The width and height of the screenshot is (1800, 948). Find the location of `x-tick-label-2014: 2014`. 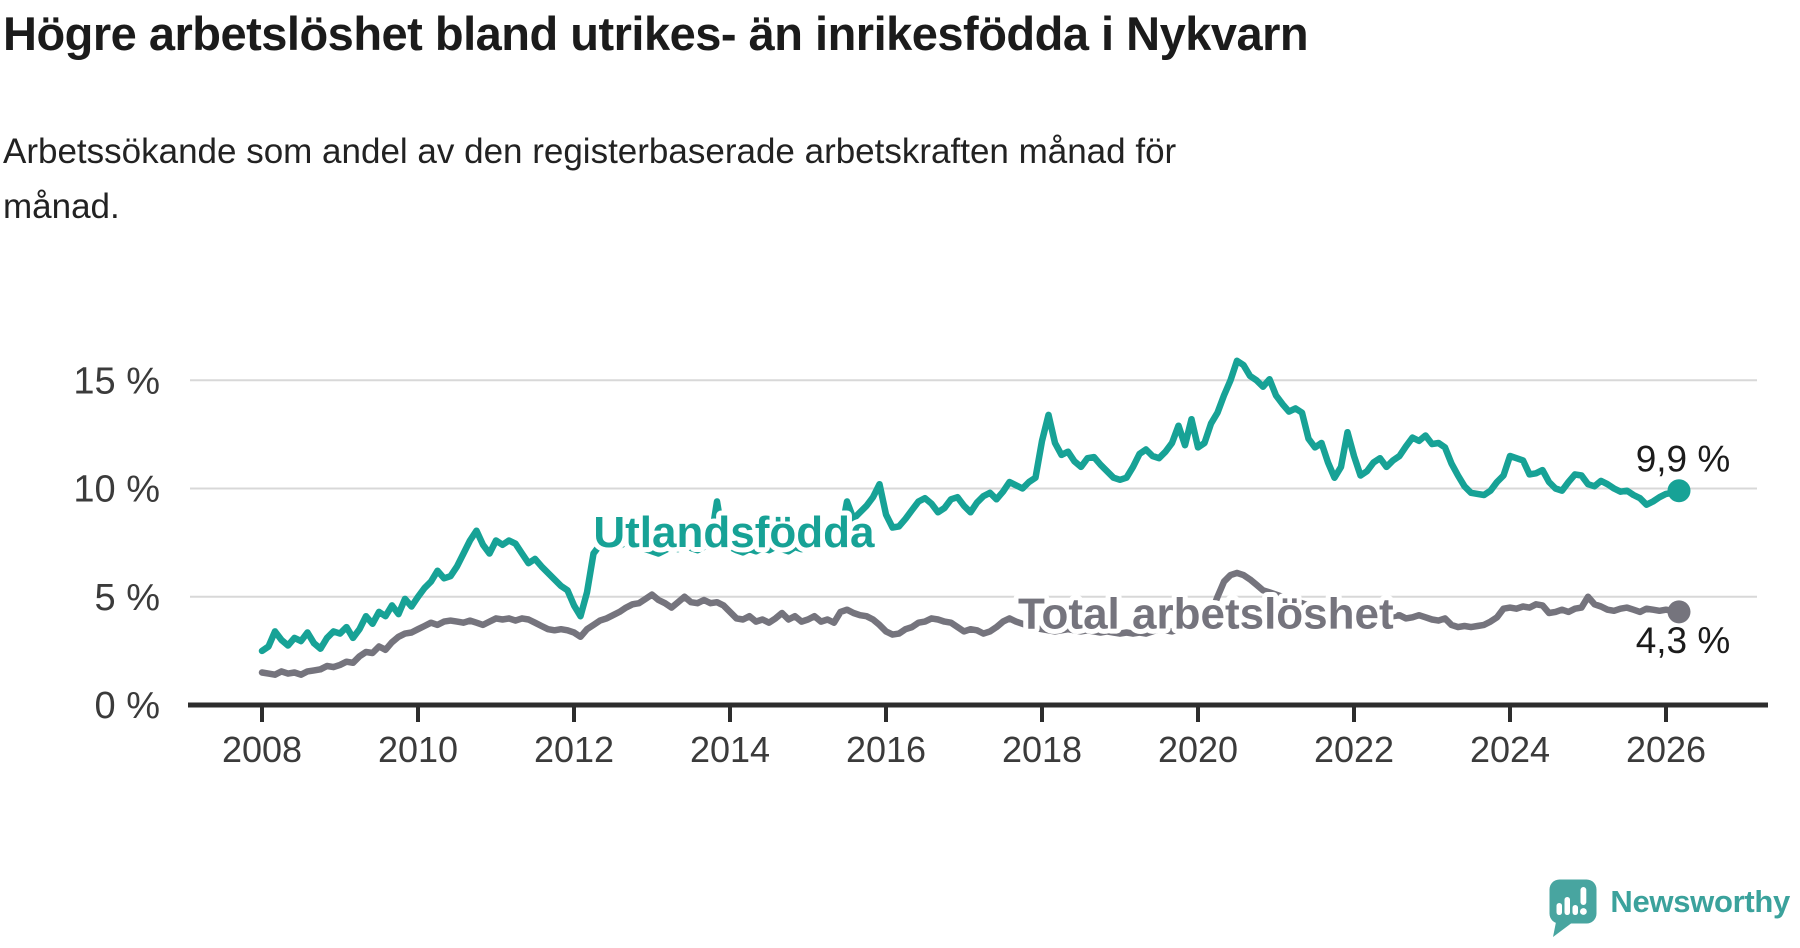

x-tick-label-2014: 2014 is located at coordinates (730, 749).